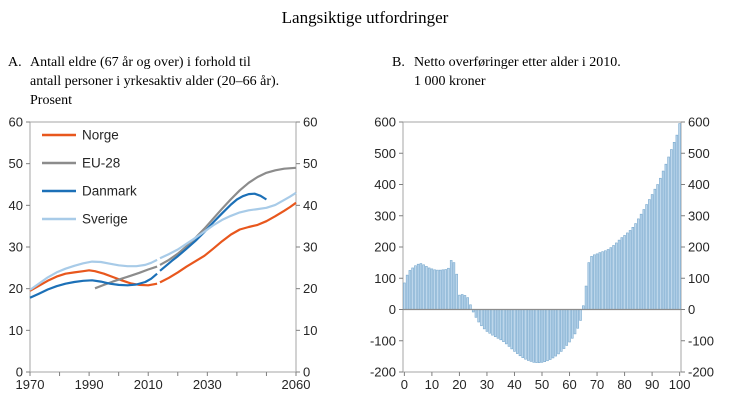 Image resolution: width=730 pixels, height=418 pixels. What do you see at coordinates (385, 184) in the screenshot?
I see `y-tick-label-left: 400` at bounding box center [385, 184].